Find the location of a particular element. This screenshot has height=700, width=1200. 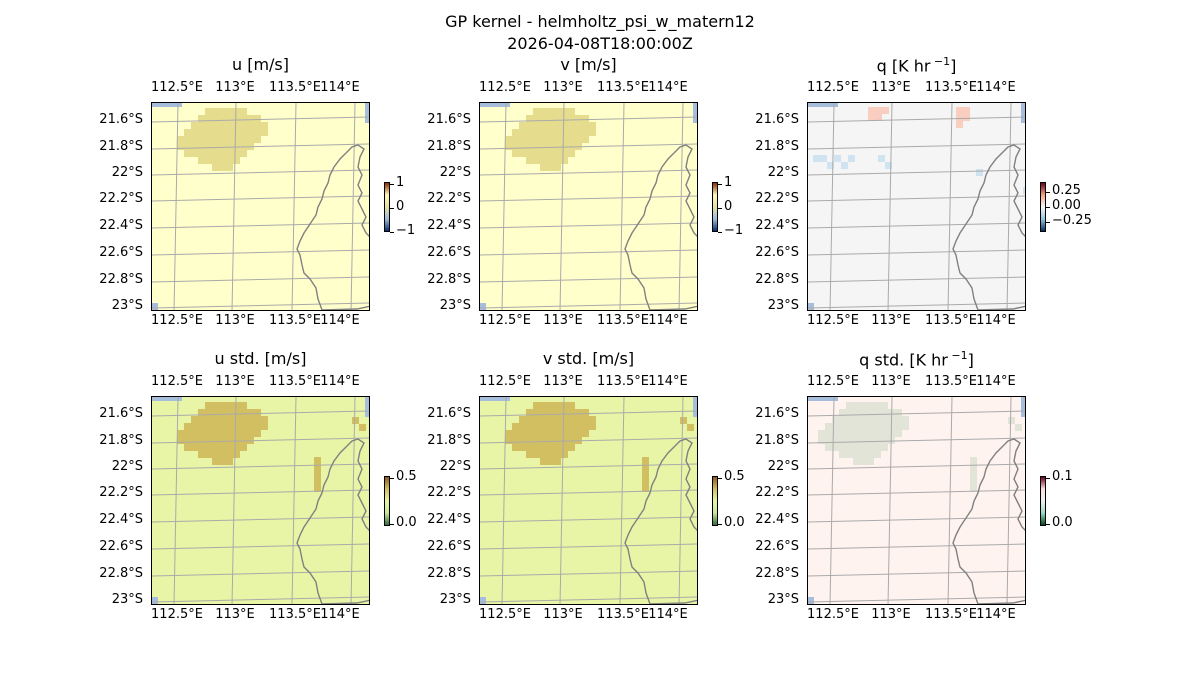

colorbar-tick-label: 0.1 is located at coordinates (1062, 476).